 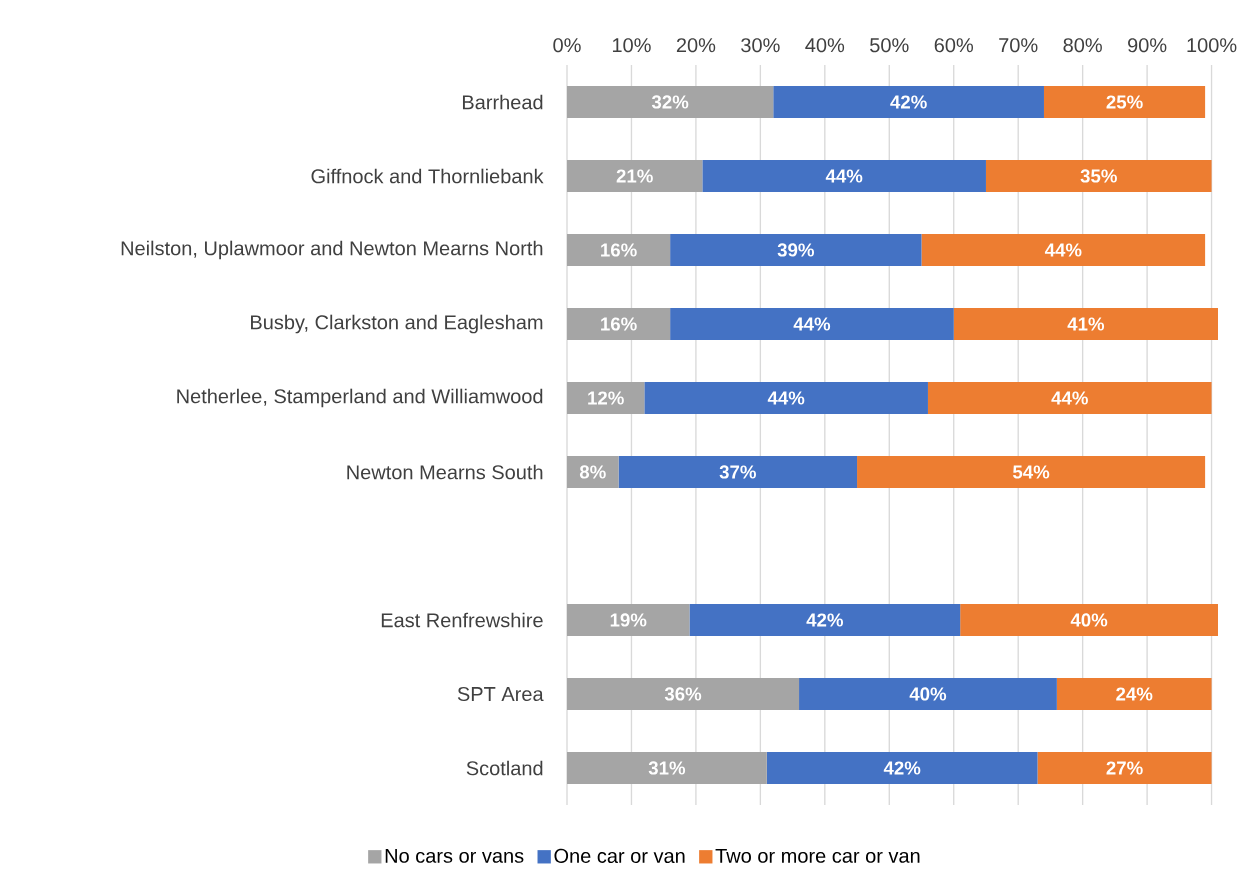 What do you see at coordinates (1212, 45) in the screenshot?
I see `x-tick-label: 100%` at bounding box center [1212, 45].